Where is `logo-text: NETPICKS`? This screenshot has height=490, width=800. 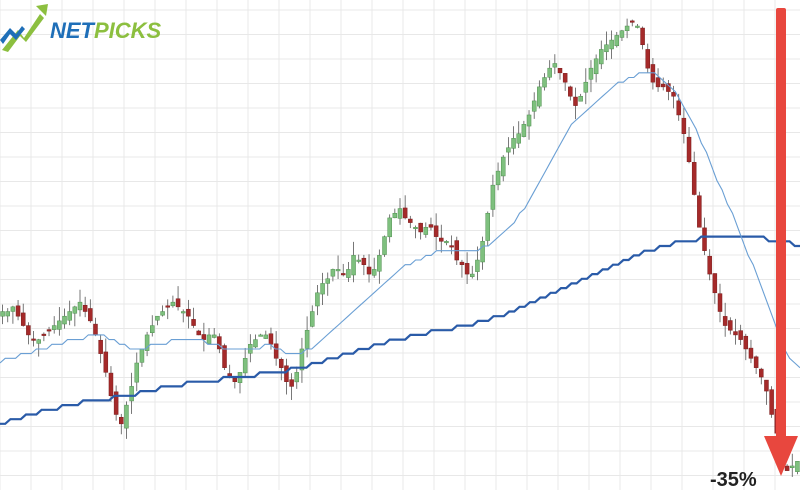 logo-text: NETPICKS is located at coordinates (106, 30).